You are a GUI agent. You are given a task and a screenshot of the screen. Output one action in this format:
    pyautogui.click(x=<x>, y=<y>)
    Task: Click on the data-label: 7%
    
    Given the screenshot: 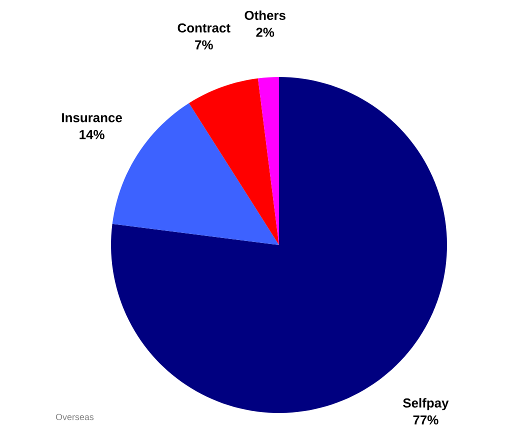 What is the action you would take?
    pyautogui.click(x=204, y=45)
    